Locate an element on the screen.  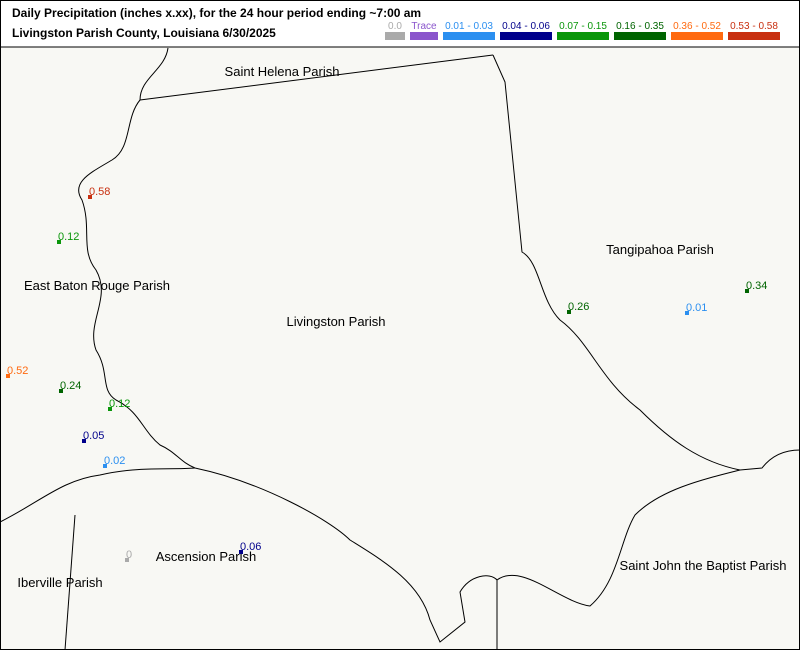
legend-label: 0.0 is located at coordinates (395, 26).